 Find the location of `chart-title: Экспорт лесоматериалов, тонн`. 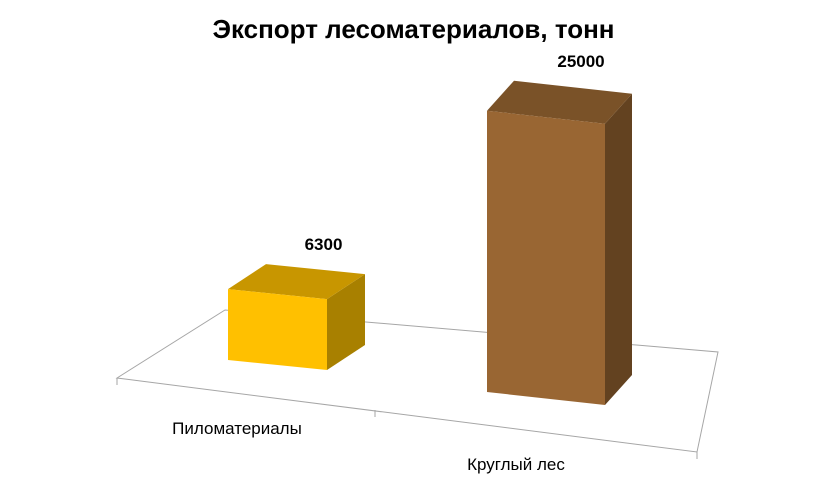

chart-title: Экспорт лесоматериалов, тонн is located at coordinates (413, 29).